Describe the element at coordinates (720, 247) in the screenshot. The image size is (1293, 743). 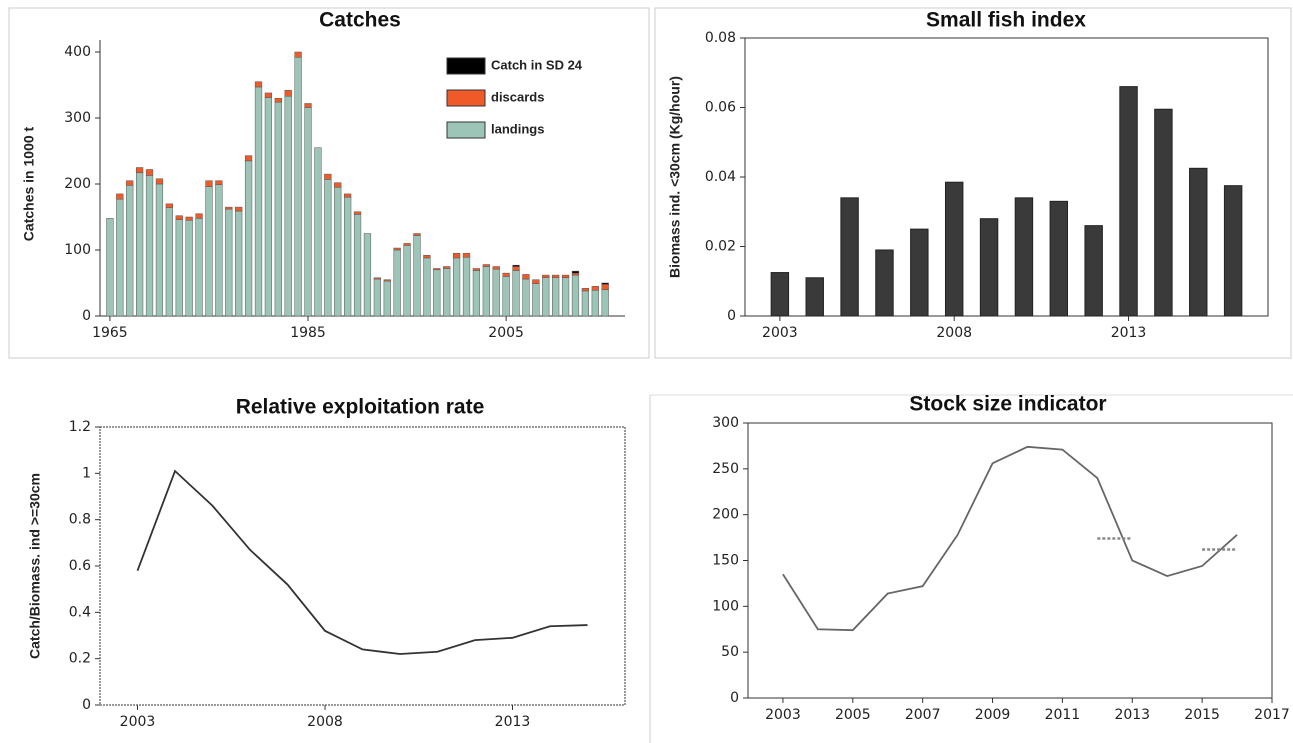
I see `y-tick-label: 0.02` at that location.